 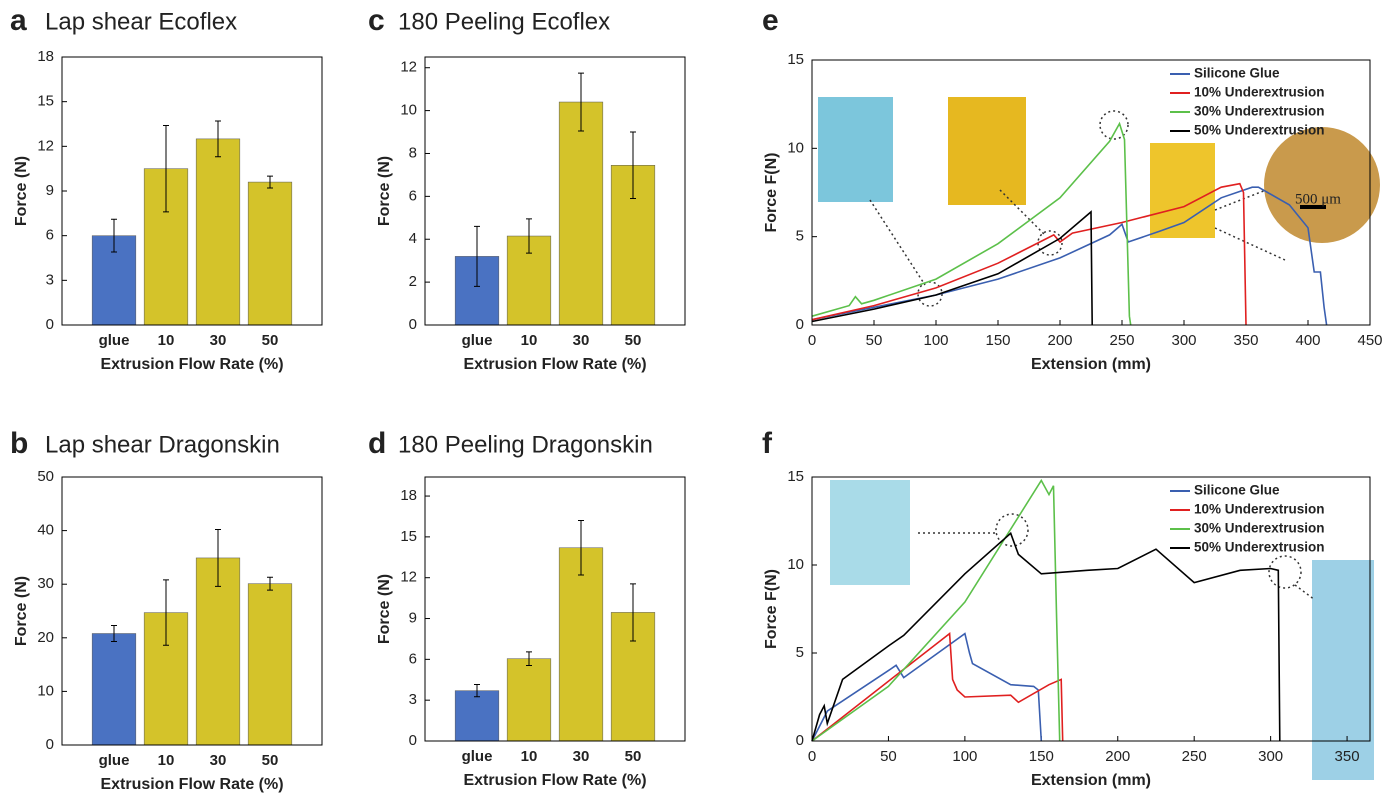 I want to click on x-tick-label: 250, so click(x=1121, y=340).